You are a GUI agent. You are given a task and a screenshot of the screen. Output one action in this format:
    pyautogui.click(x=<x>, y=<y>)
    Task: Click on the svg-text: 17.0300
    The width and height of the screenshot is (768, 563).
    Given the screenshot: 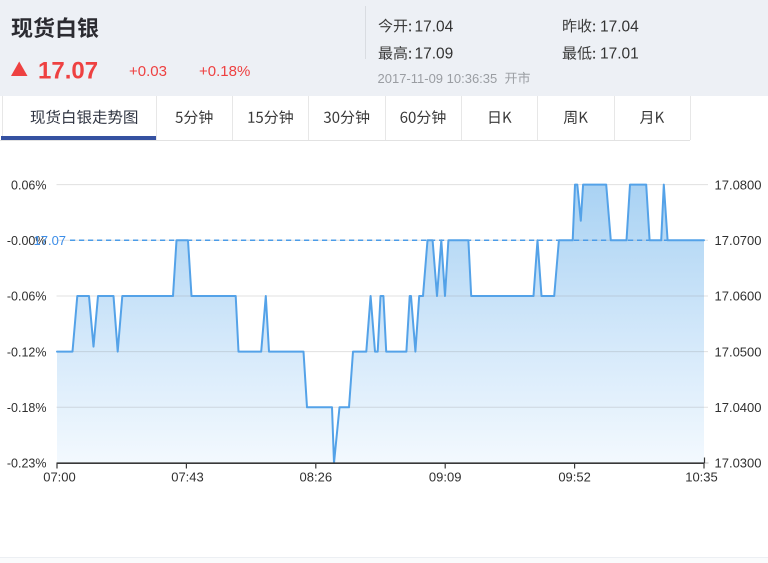 What is the action you would take?
    pyautogui.click(x=738, y=463)
    